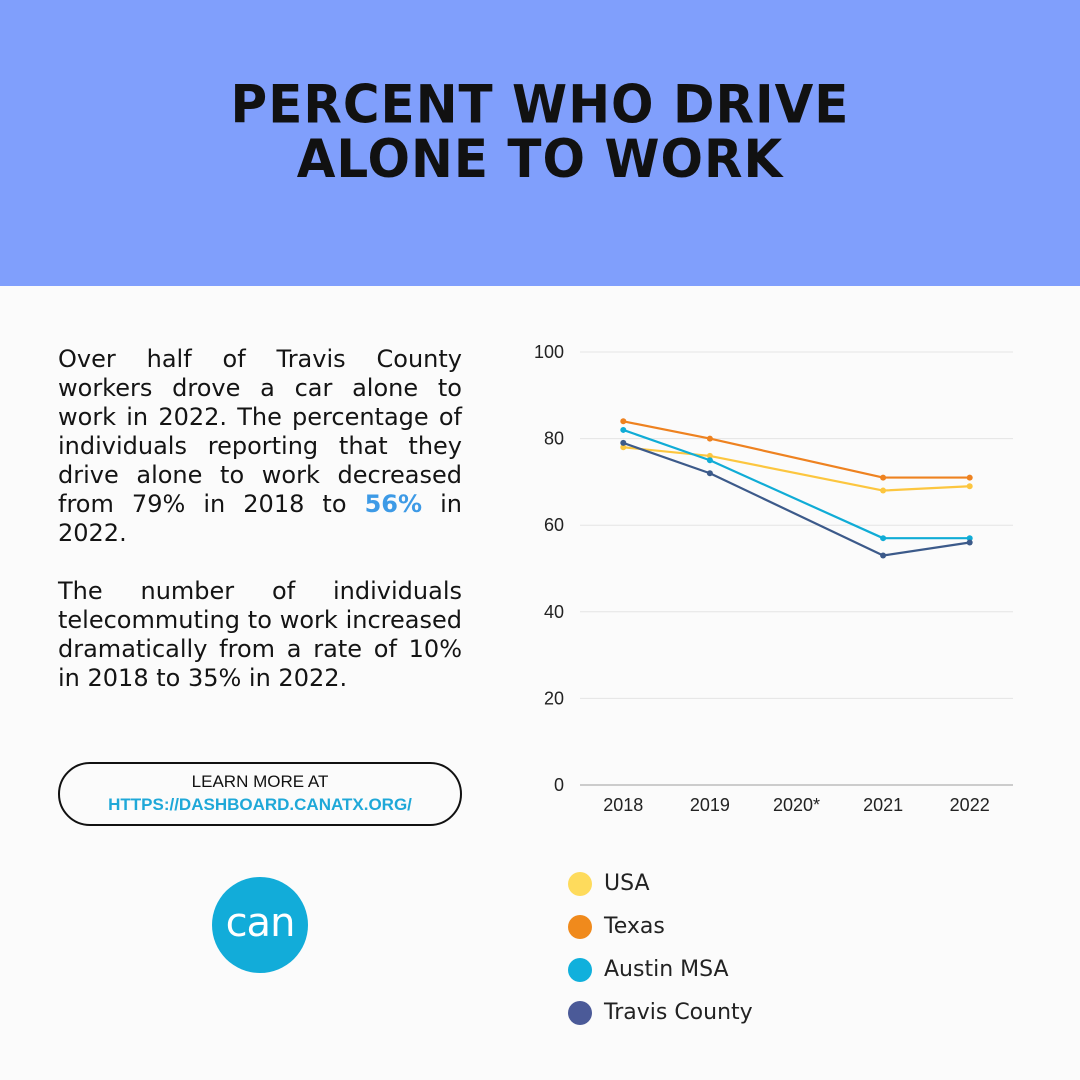  I want to click on legend-item: Travis County, so click(660, 1012).